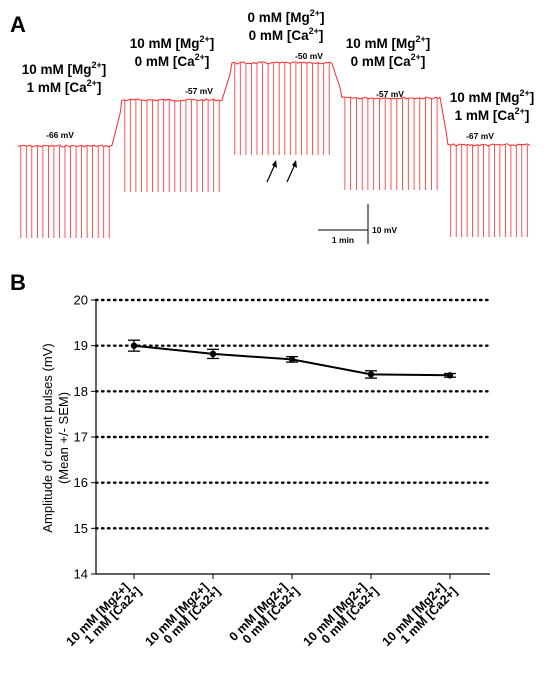  Describe the element at coordinates (63, 438) in the screenshot. I see `y-axis-label-line2: (Mean +/- SEM)` at that location.